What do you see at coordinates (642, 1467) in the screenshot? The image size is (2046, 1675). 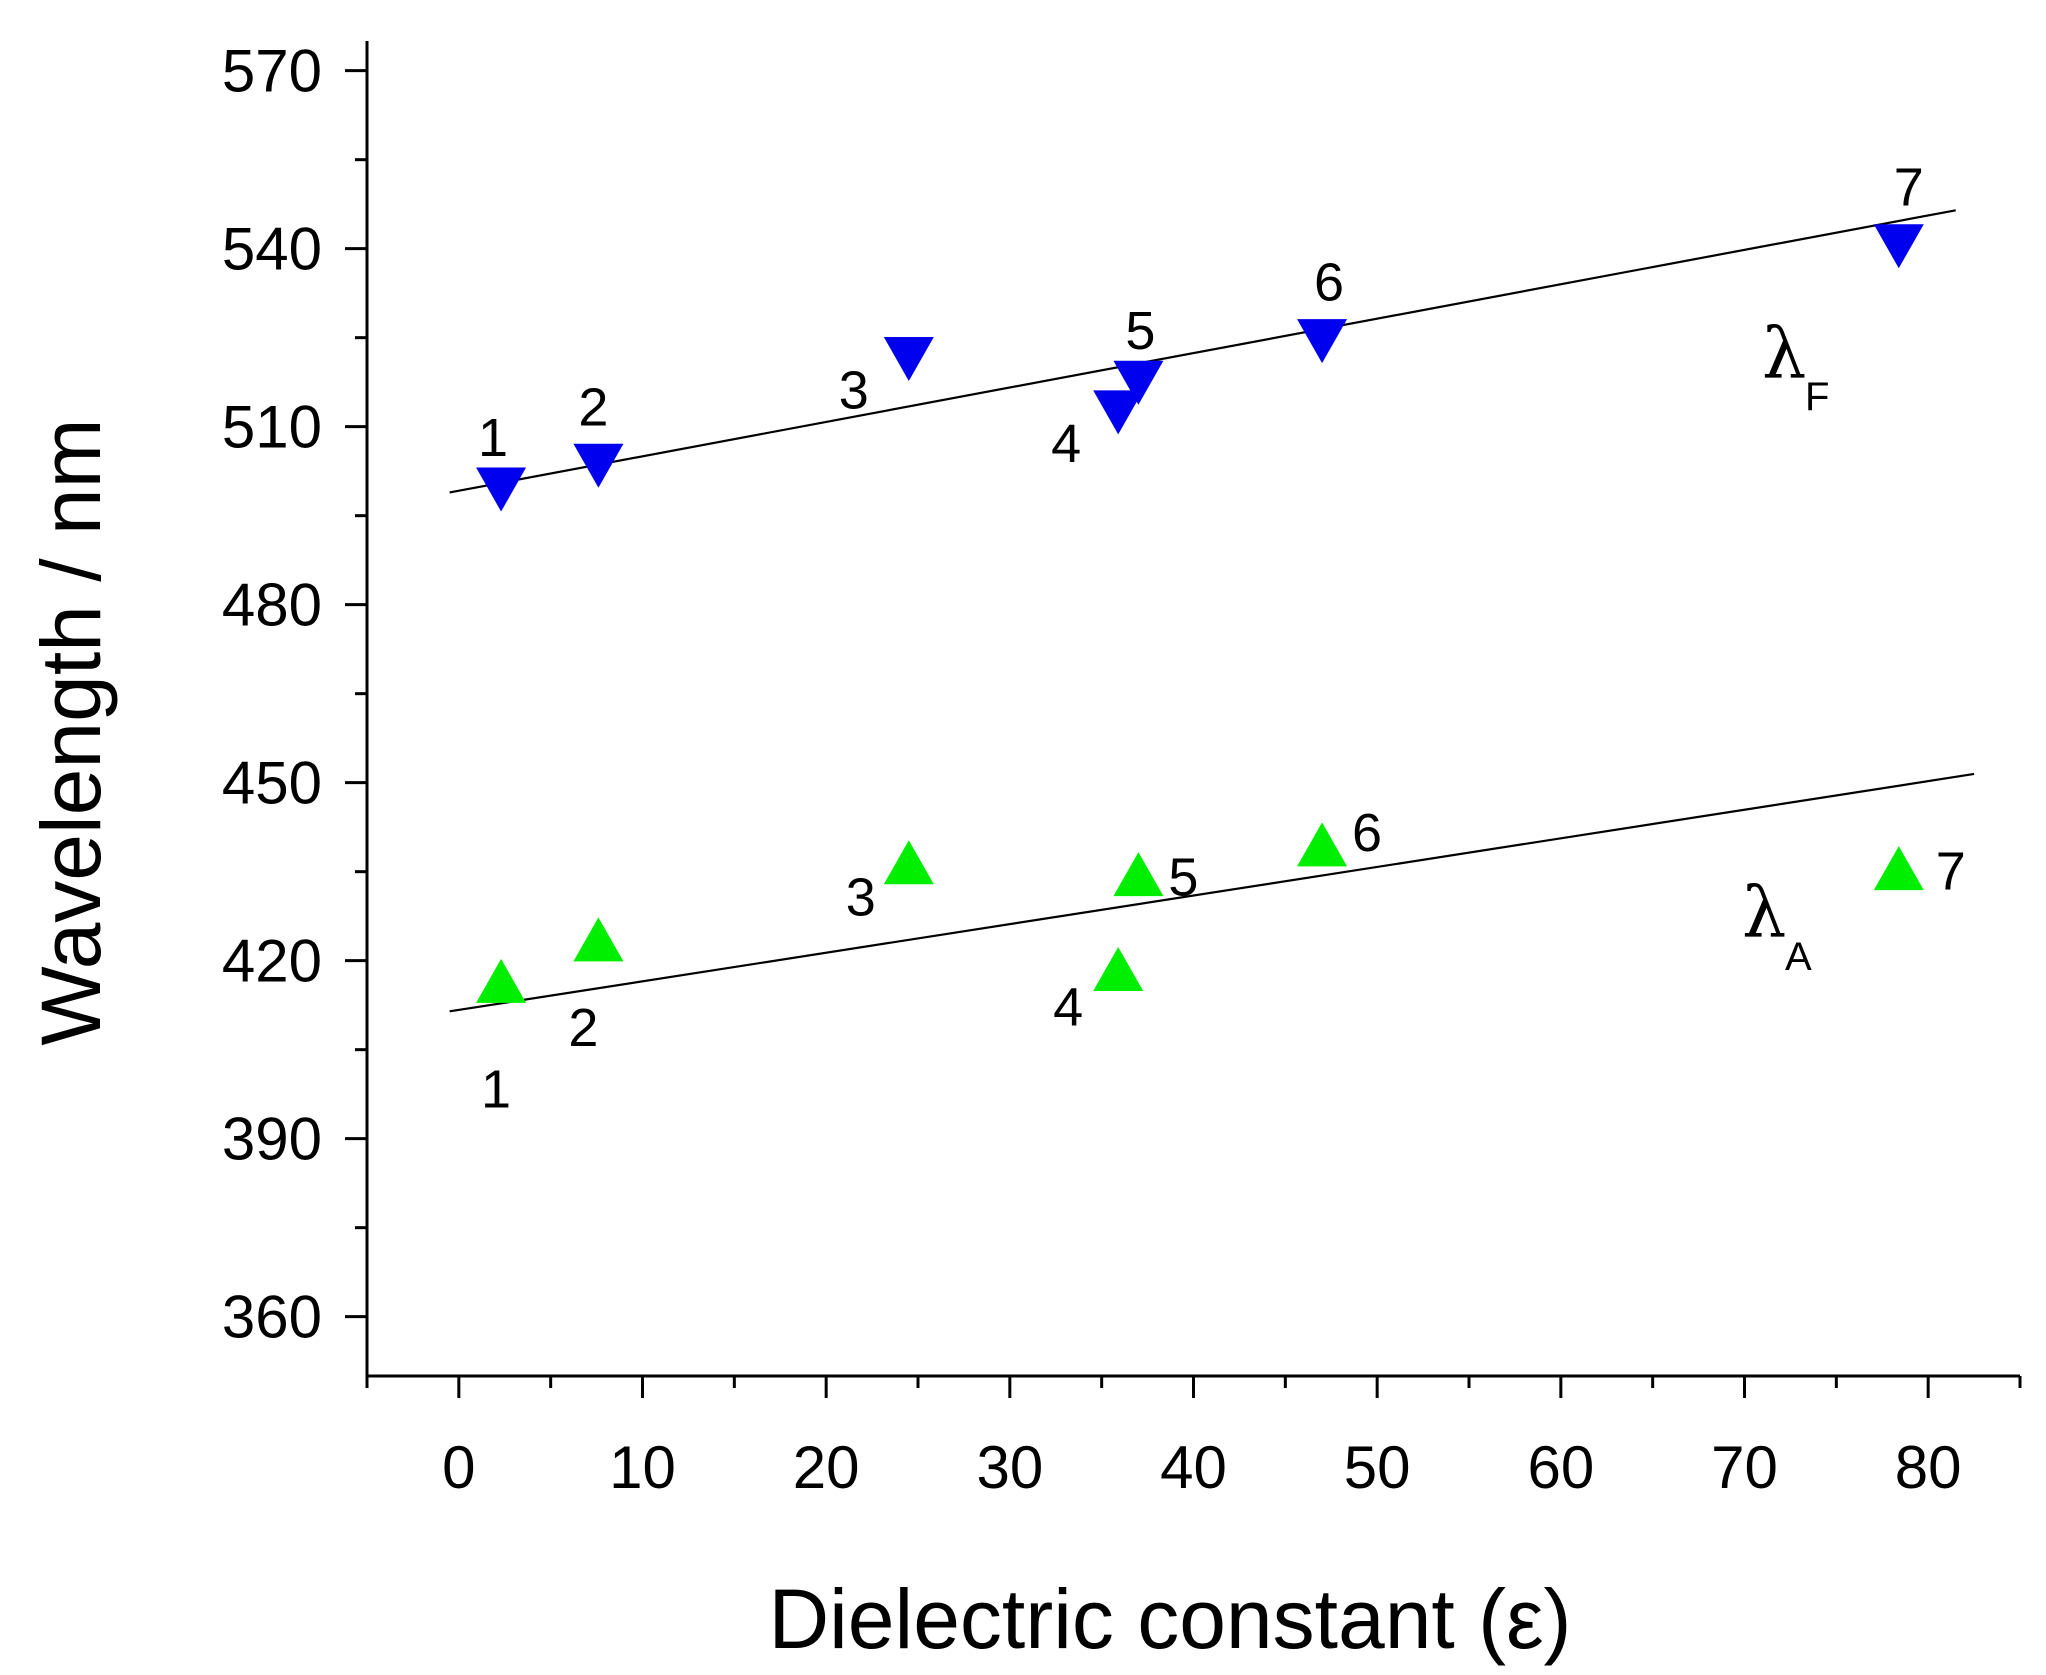 I see `x-tick-label: 10` at bounding box center [642, 1467].